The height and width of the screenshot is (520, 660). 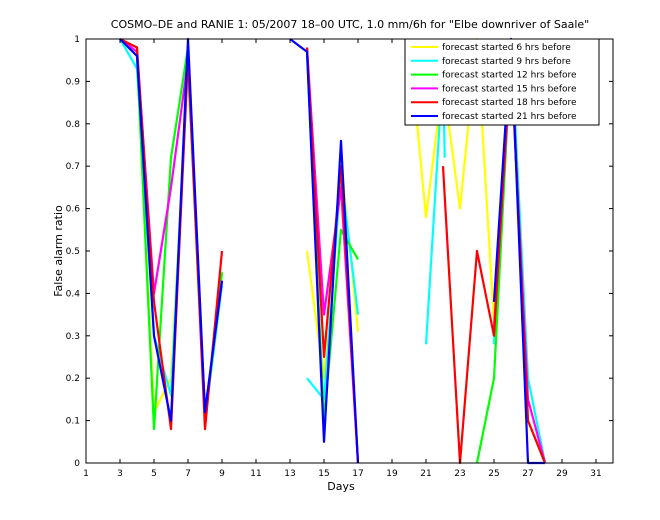 I want to click on legend-label: forecast started 6 hrs before, so click(x=506, y=48).